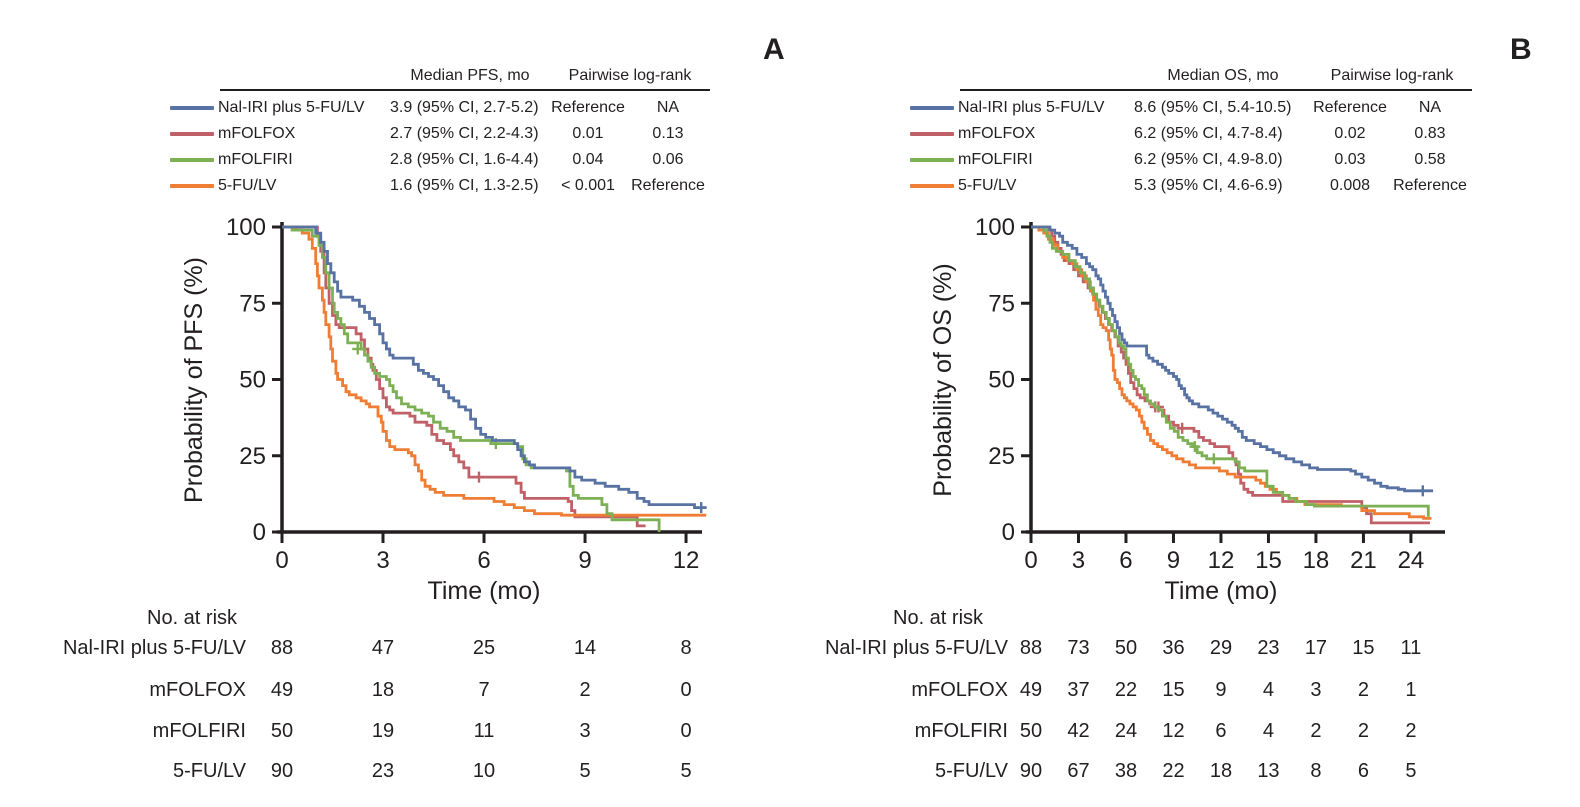 Image resolution: width=1580 pixels, height=807 pixels. Describe the element at coordinates (668, 185) in the screenshot. I see `legend-pvalue-vs-fu-lv: Reference` at that location.